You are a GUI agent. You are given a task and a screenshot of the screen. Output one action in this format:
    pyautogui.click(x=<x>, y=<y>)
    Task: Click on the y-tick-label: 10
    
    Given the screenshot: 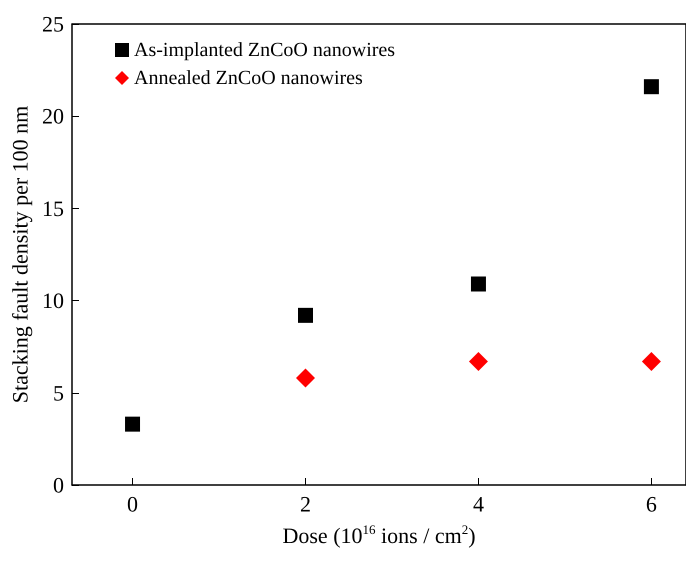 What is the action you would take?
    pyautogui.click(x=53, y=301)
    